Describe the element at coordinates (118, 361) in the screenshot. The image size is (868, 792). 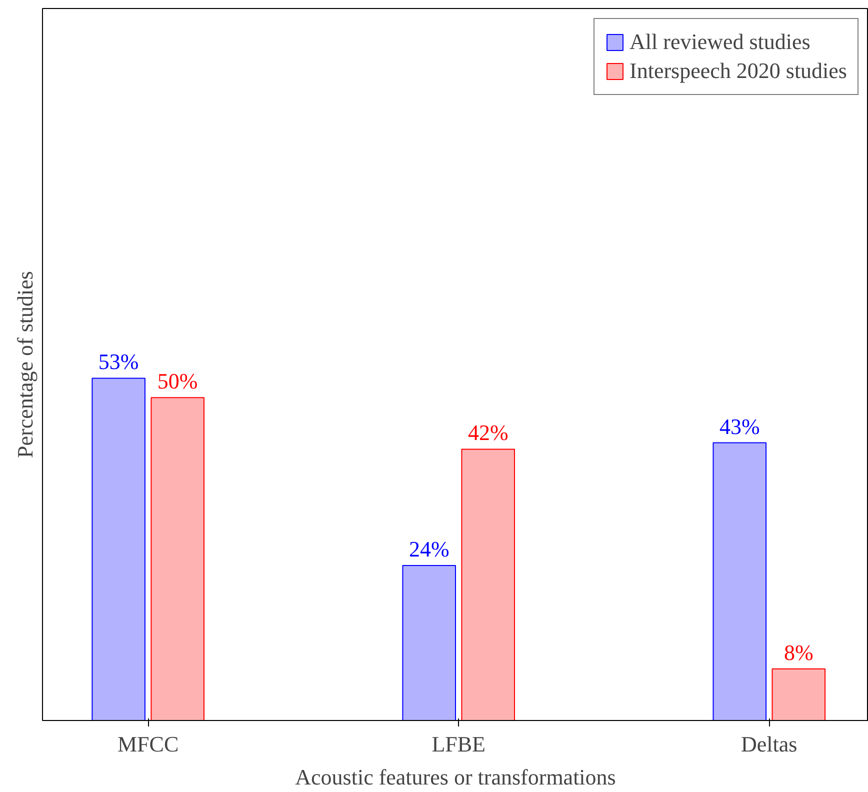
I see `data-label: 53%` at that location.